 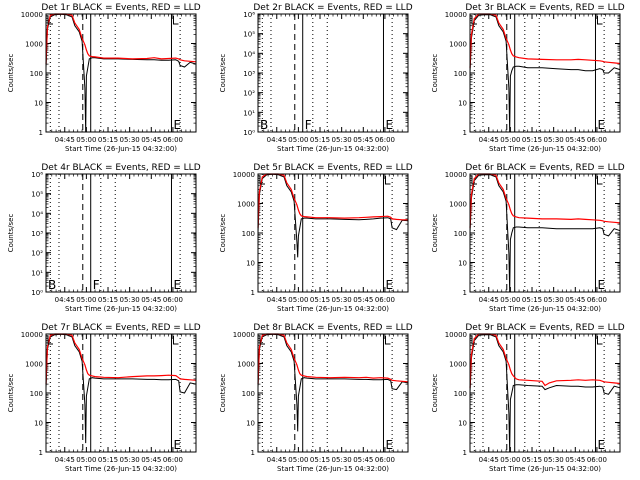 I want to click on y-tick-label: 10⁶, so click(x=249, y=15).